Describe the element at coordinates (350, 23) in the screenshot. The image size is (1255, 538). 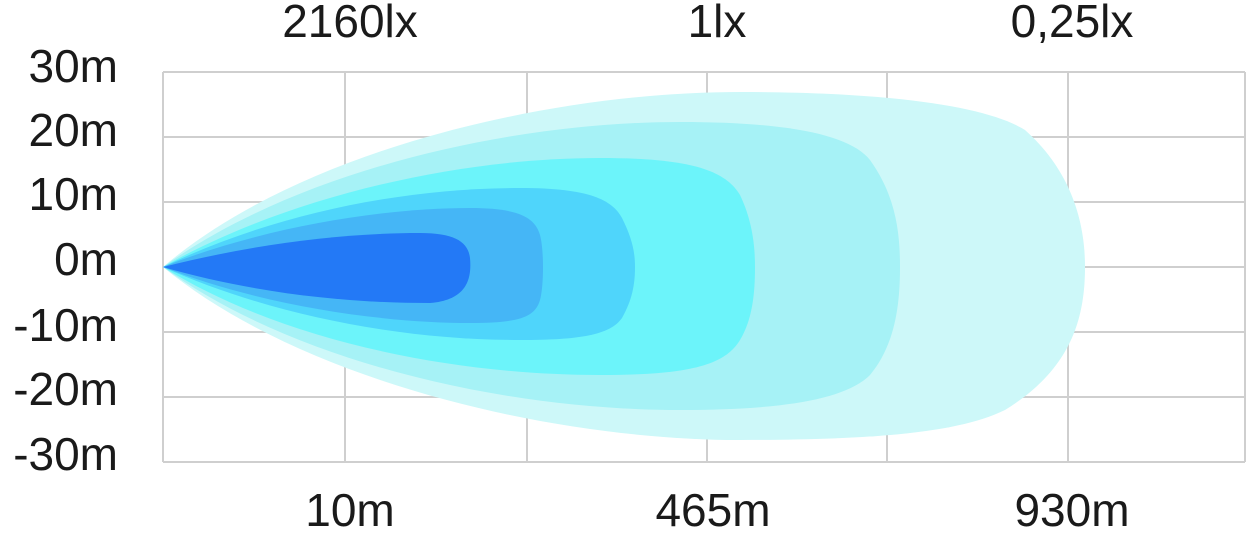
I see `lux-label: 2160lx` at that location.